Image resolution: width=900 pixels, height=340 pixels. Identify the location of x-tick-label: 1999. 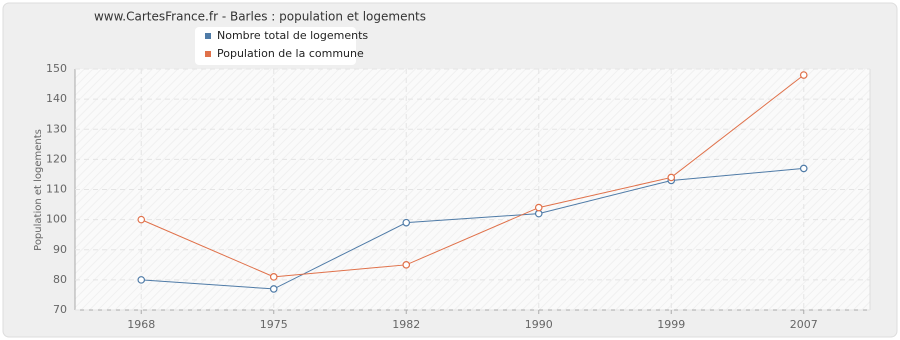
(671, 324).